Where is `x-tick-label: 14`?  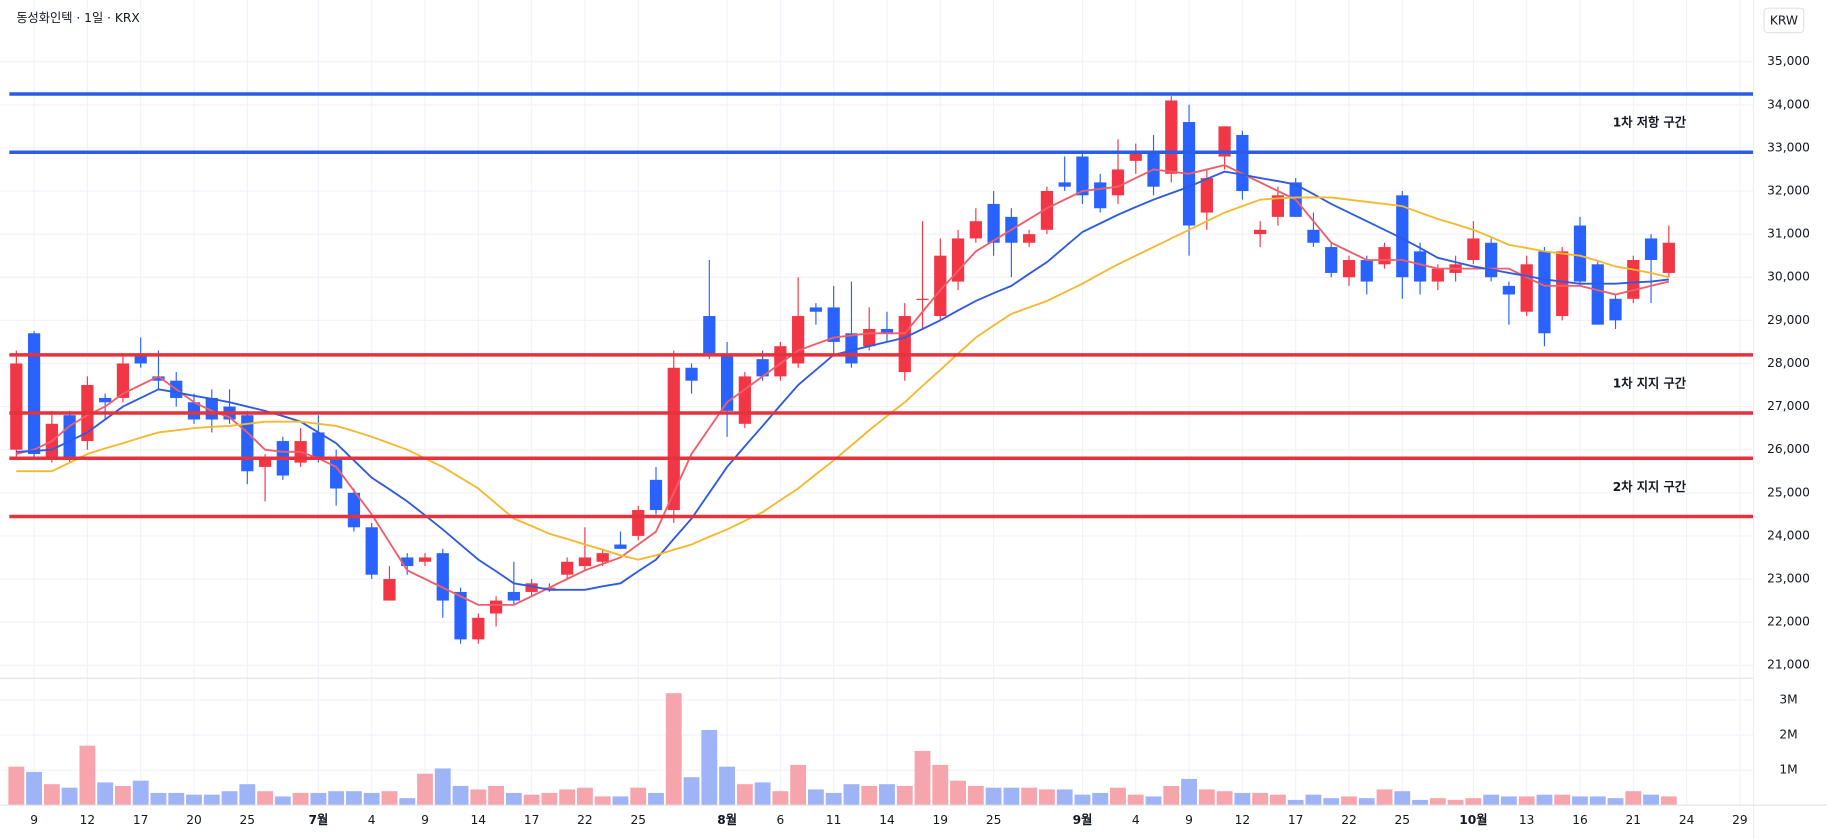 x-tick-label: 14 is located at coordinates (887, 820).